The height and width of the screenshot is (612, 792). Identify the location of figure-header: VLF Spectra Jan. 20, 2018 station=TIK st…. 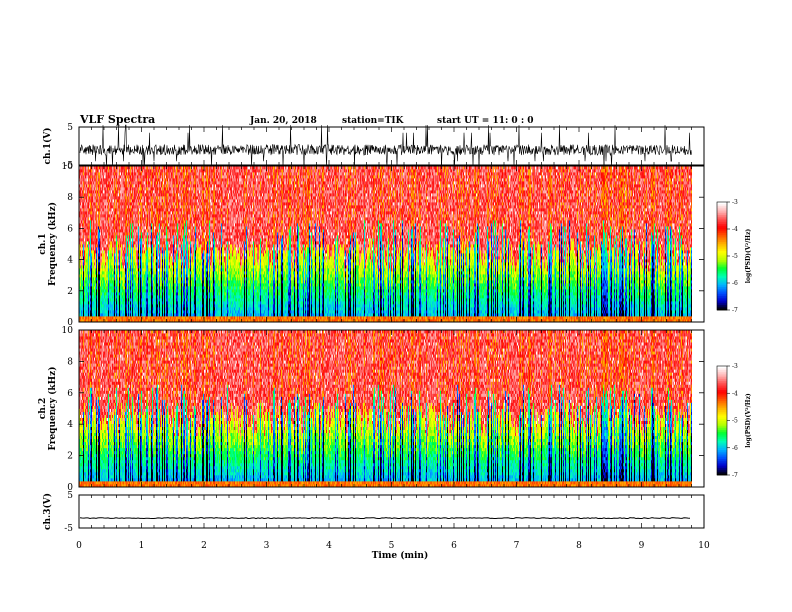
(306, 119).